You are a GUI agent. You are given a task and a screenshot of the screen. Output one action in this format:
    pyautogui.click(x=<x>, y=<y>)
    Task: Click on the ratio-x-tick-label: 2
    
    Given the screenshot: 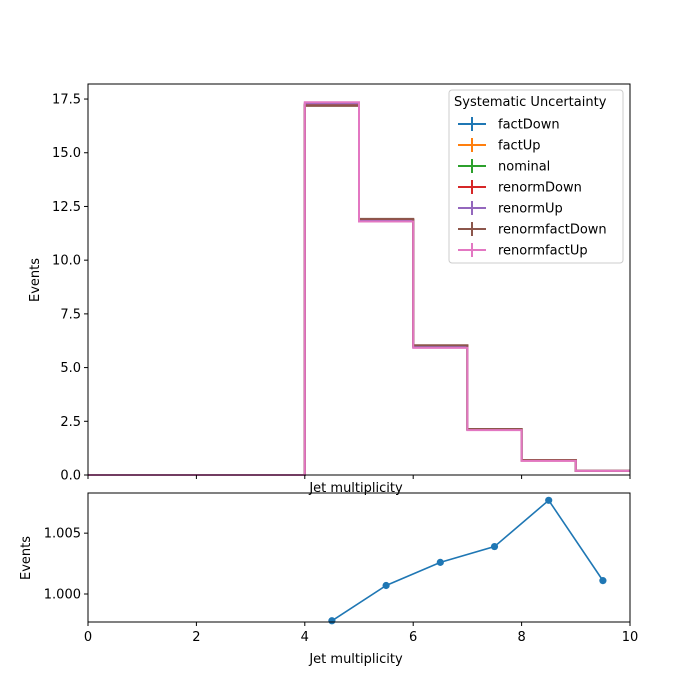 What is the action you would take?
    pyautogui.click(x=196, y=637)
    